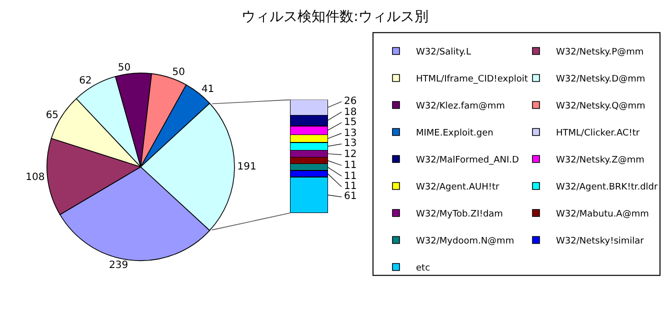 The width and height of the screenshot is (670, 322). I want to click on legend-label: W32/MalFormed_ANI.D, so click(467, 160).